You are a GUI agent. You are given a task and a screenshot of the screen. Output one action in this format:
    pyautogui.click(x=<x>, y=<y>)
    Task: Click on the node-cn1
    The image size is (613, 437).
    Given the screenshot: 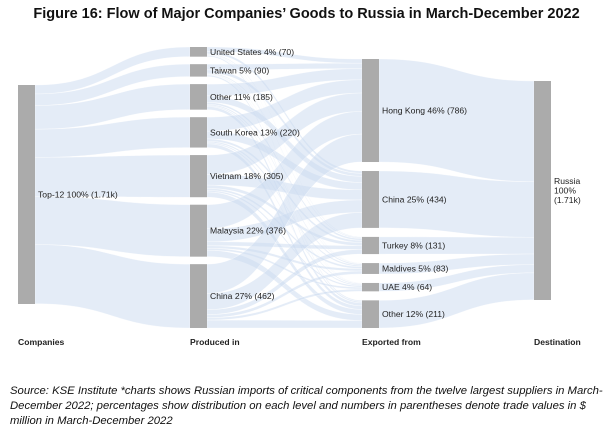 What is the action you would take?
    pyautogui.click(x=198, y=296)
    